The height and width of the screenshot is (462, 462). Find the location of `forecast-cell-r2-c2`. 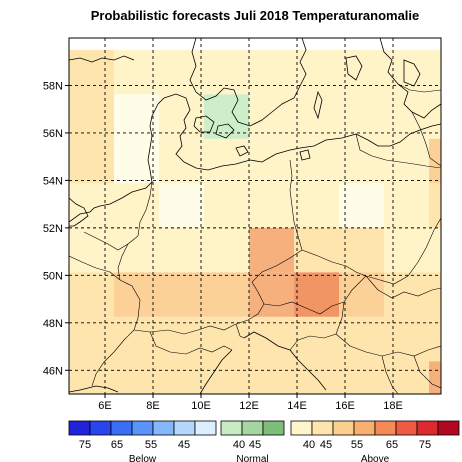

forecast-cell-r2-c2 is located at coordinates (181, 161).